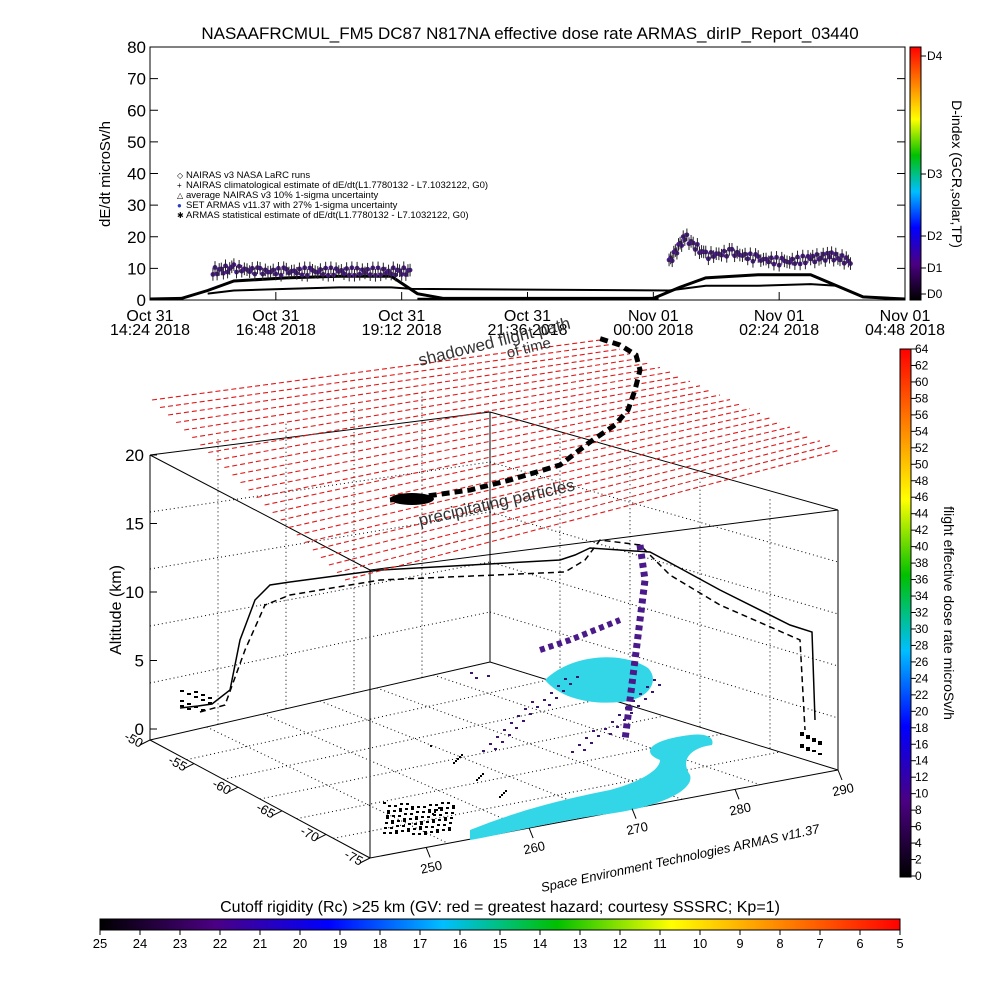  Describe the element at coordinates (380, 943) in the screenshot. I see `rigidity-tick-label: 18` at that location.